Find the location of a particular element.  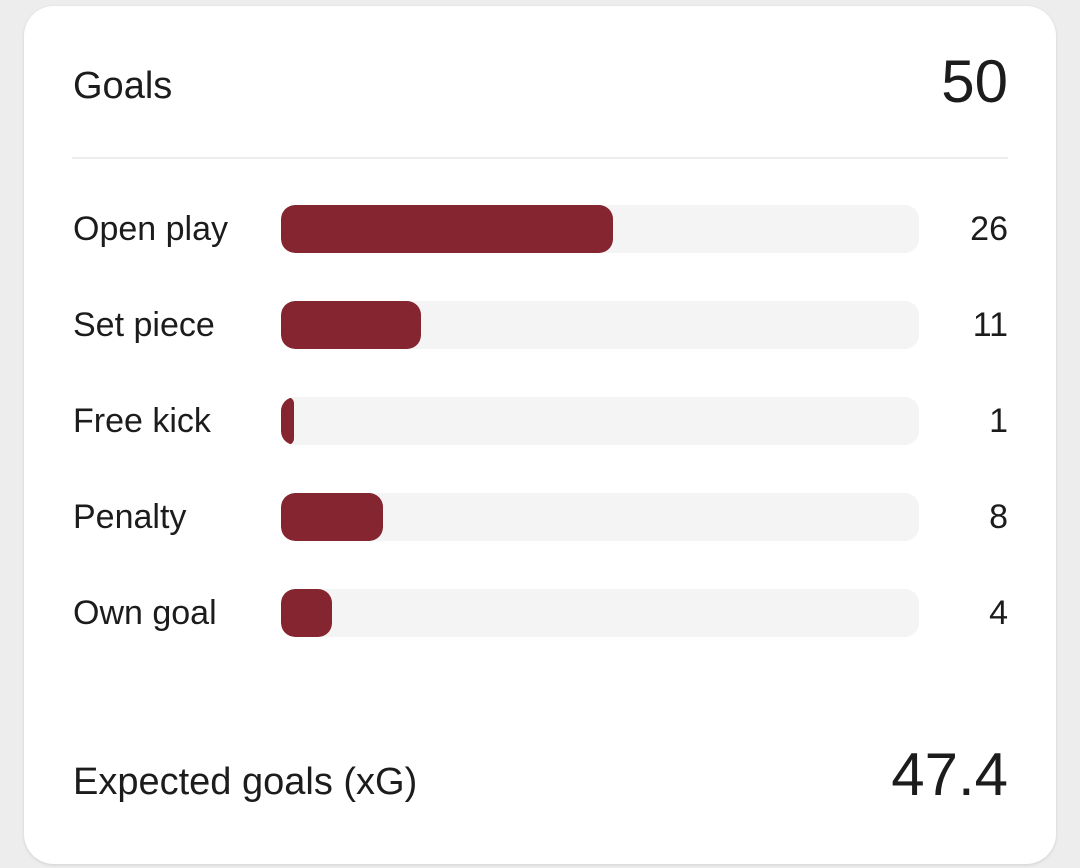

bar-value: 11 is located at coordinates (990, 325).